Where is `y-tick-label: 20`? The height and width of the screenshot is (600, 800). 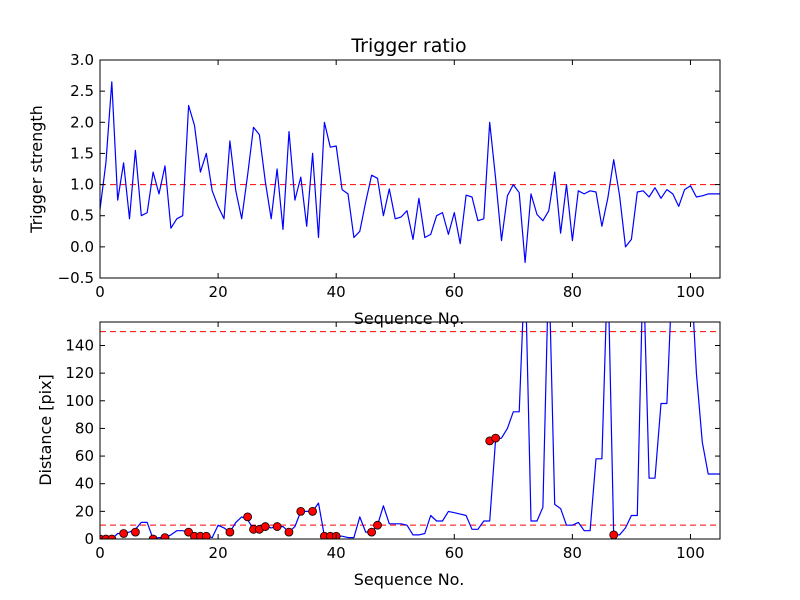
y-tick-label: 20 is located at coordinates (84, 511).